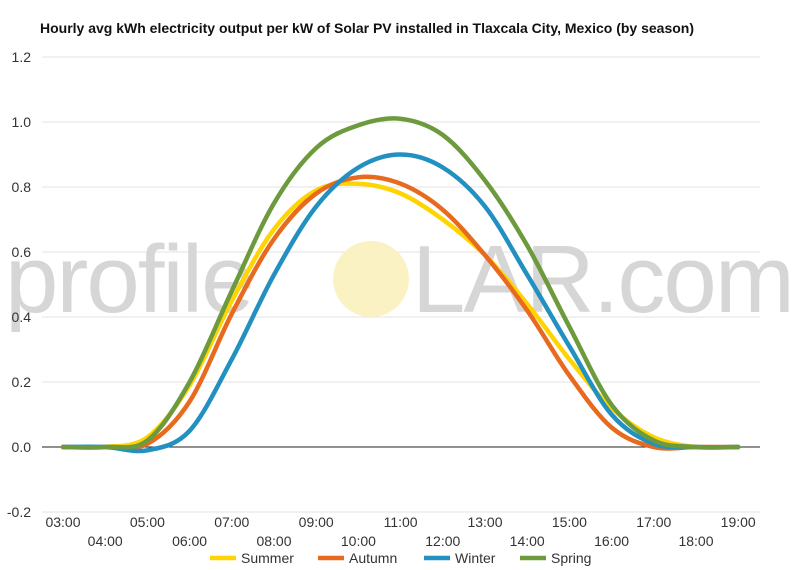 The image size is (800, 570). I want to click on watermark-text-left: profile, so click(128, 279).